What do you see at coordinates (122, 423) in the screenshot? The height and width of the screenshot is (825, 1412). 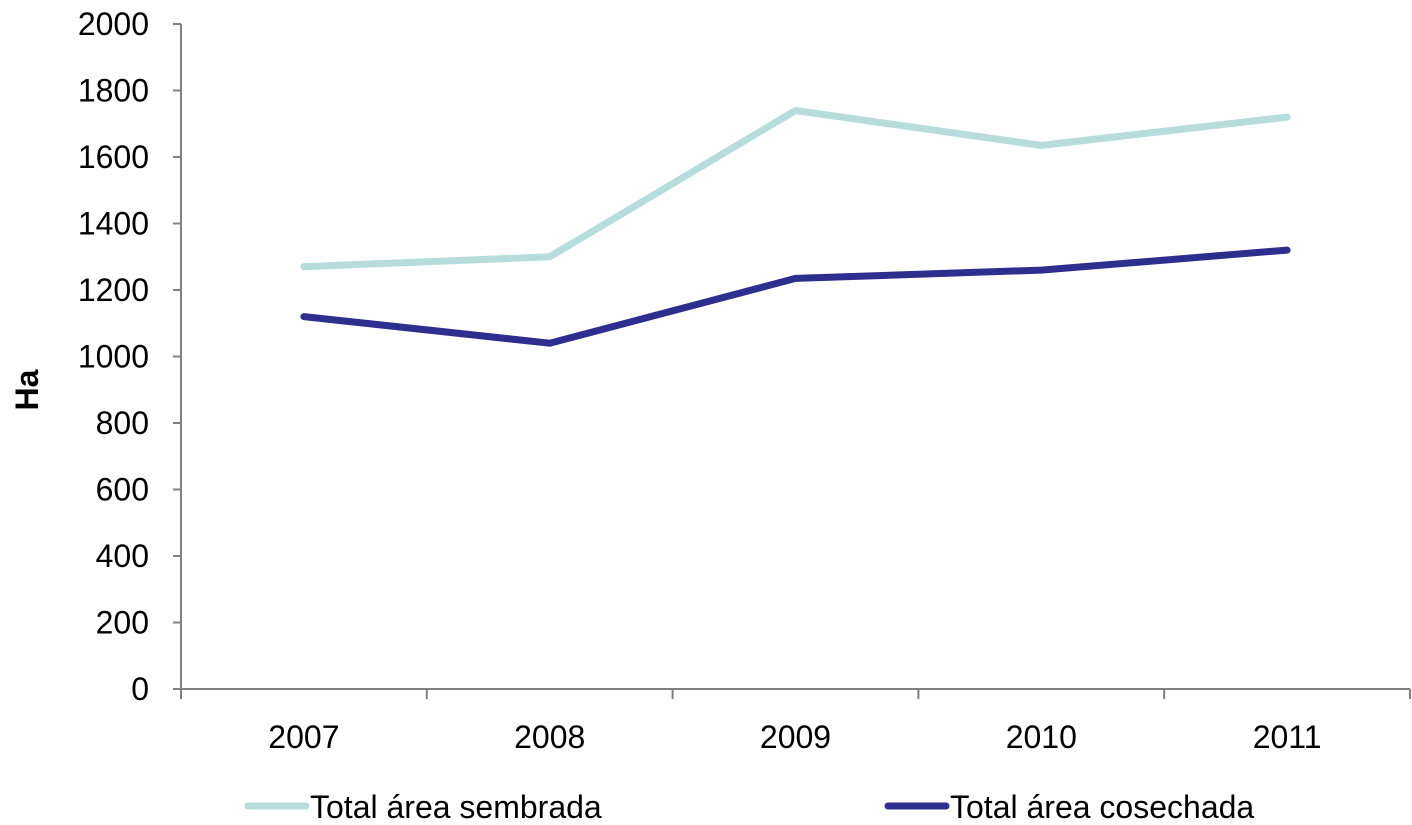 I see `y-tick-label: 800` at bounding box center [122, 423].